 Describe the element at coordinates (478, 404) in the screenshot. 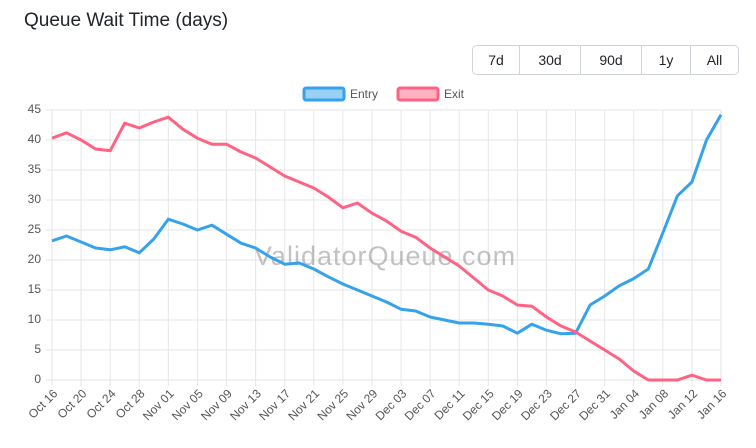

I see `x-tick-label: Dec 15` at that location.